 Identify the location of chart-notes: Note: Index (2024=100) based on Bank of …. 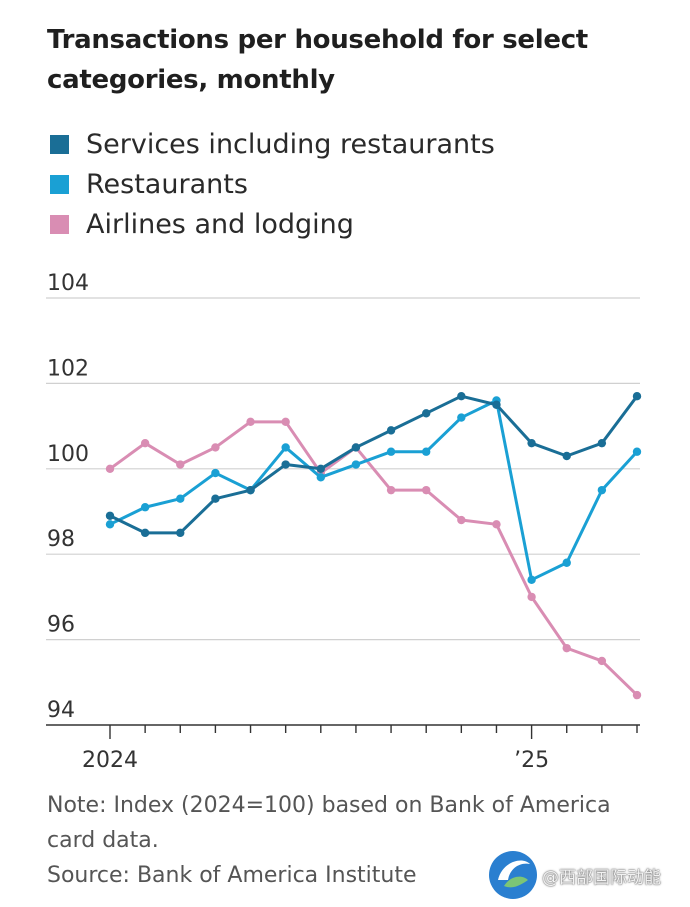
(347, 840).